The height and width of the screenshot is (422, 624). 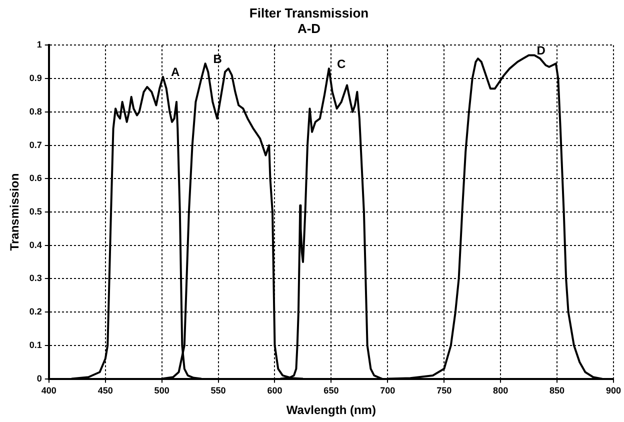 I want to click on y-tick-label: 0.6, so click(x=35, y=178).